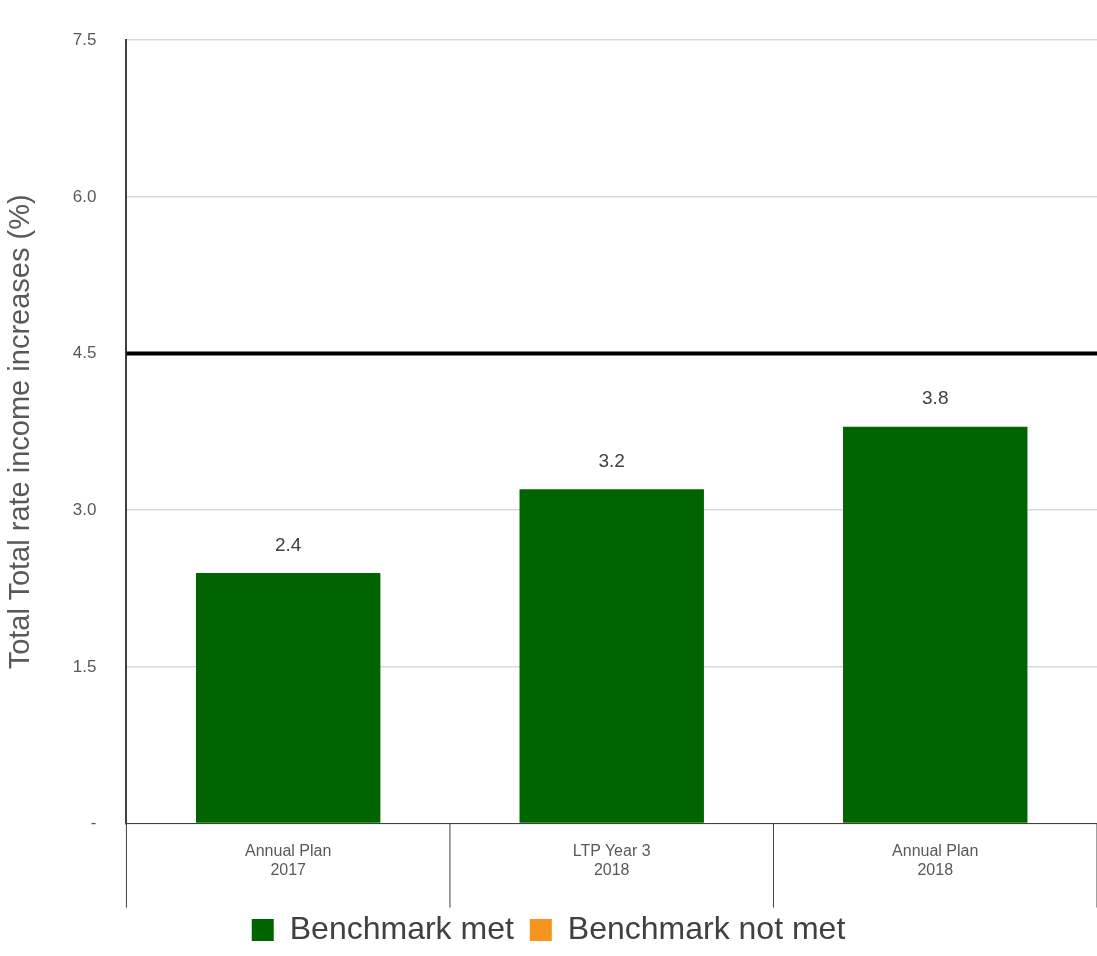  What do you see at coordinates (84, 353) in the screenshot?
I see `y-tick-label: 4.5` at bounding box center [84, 353].